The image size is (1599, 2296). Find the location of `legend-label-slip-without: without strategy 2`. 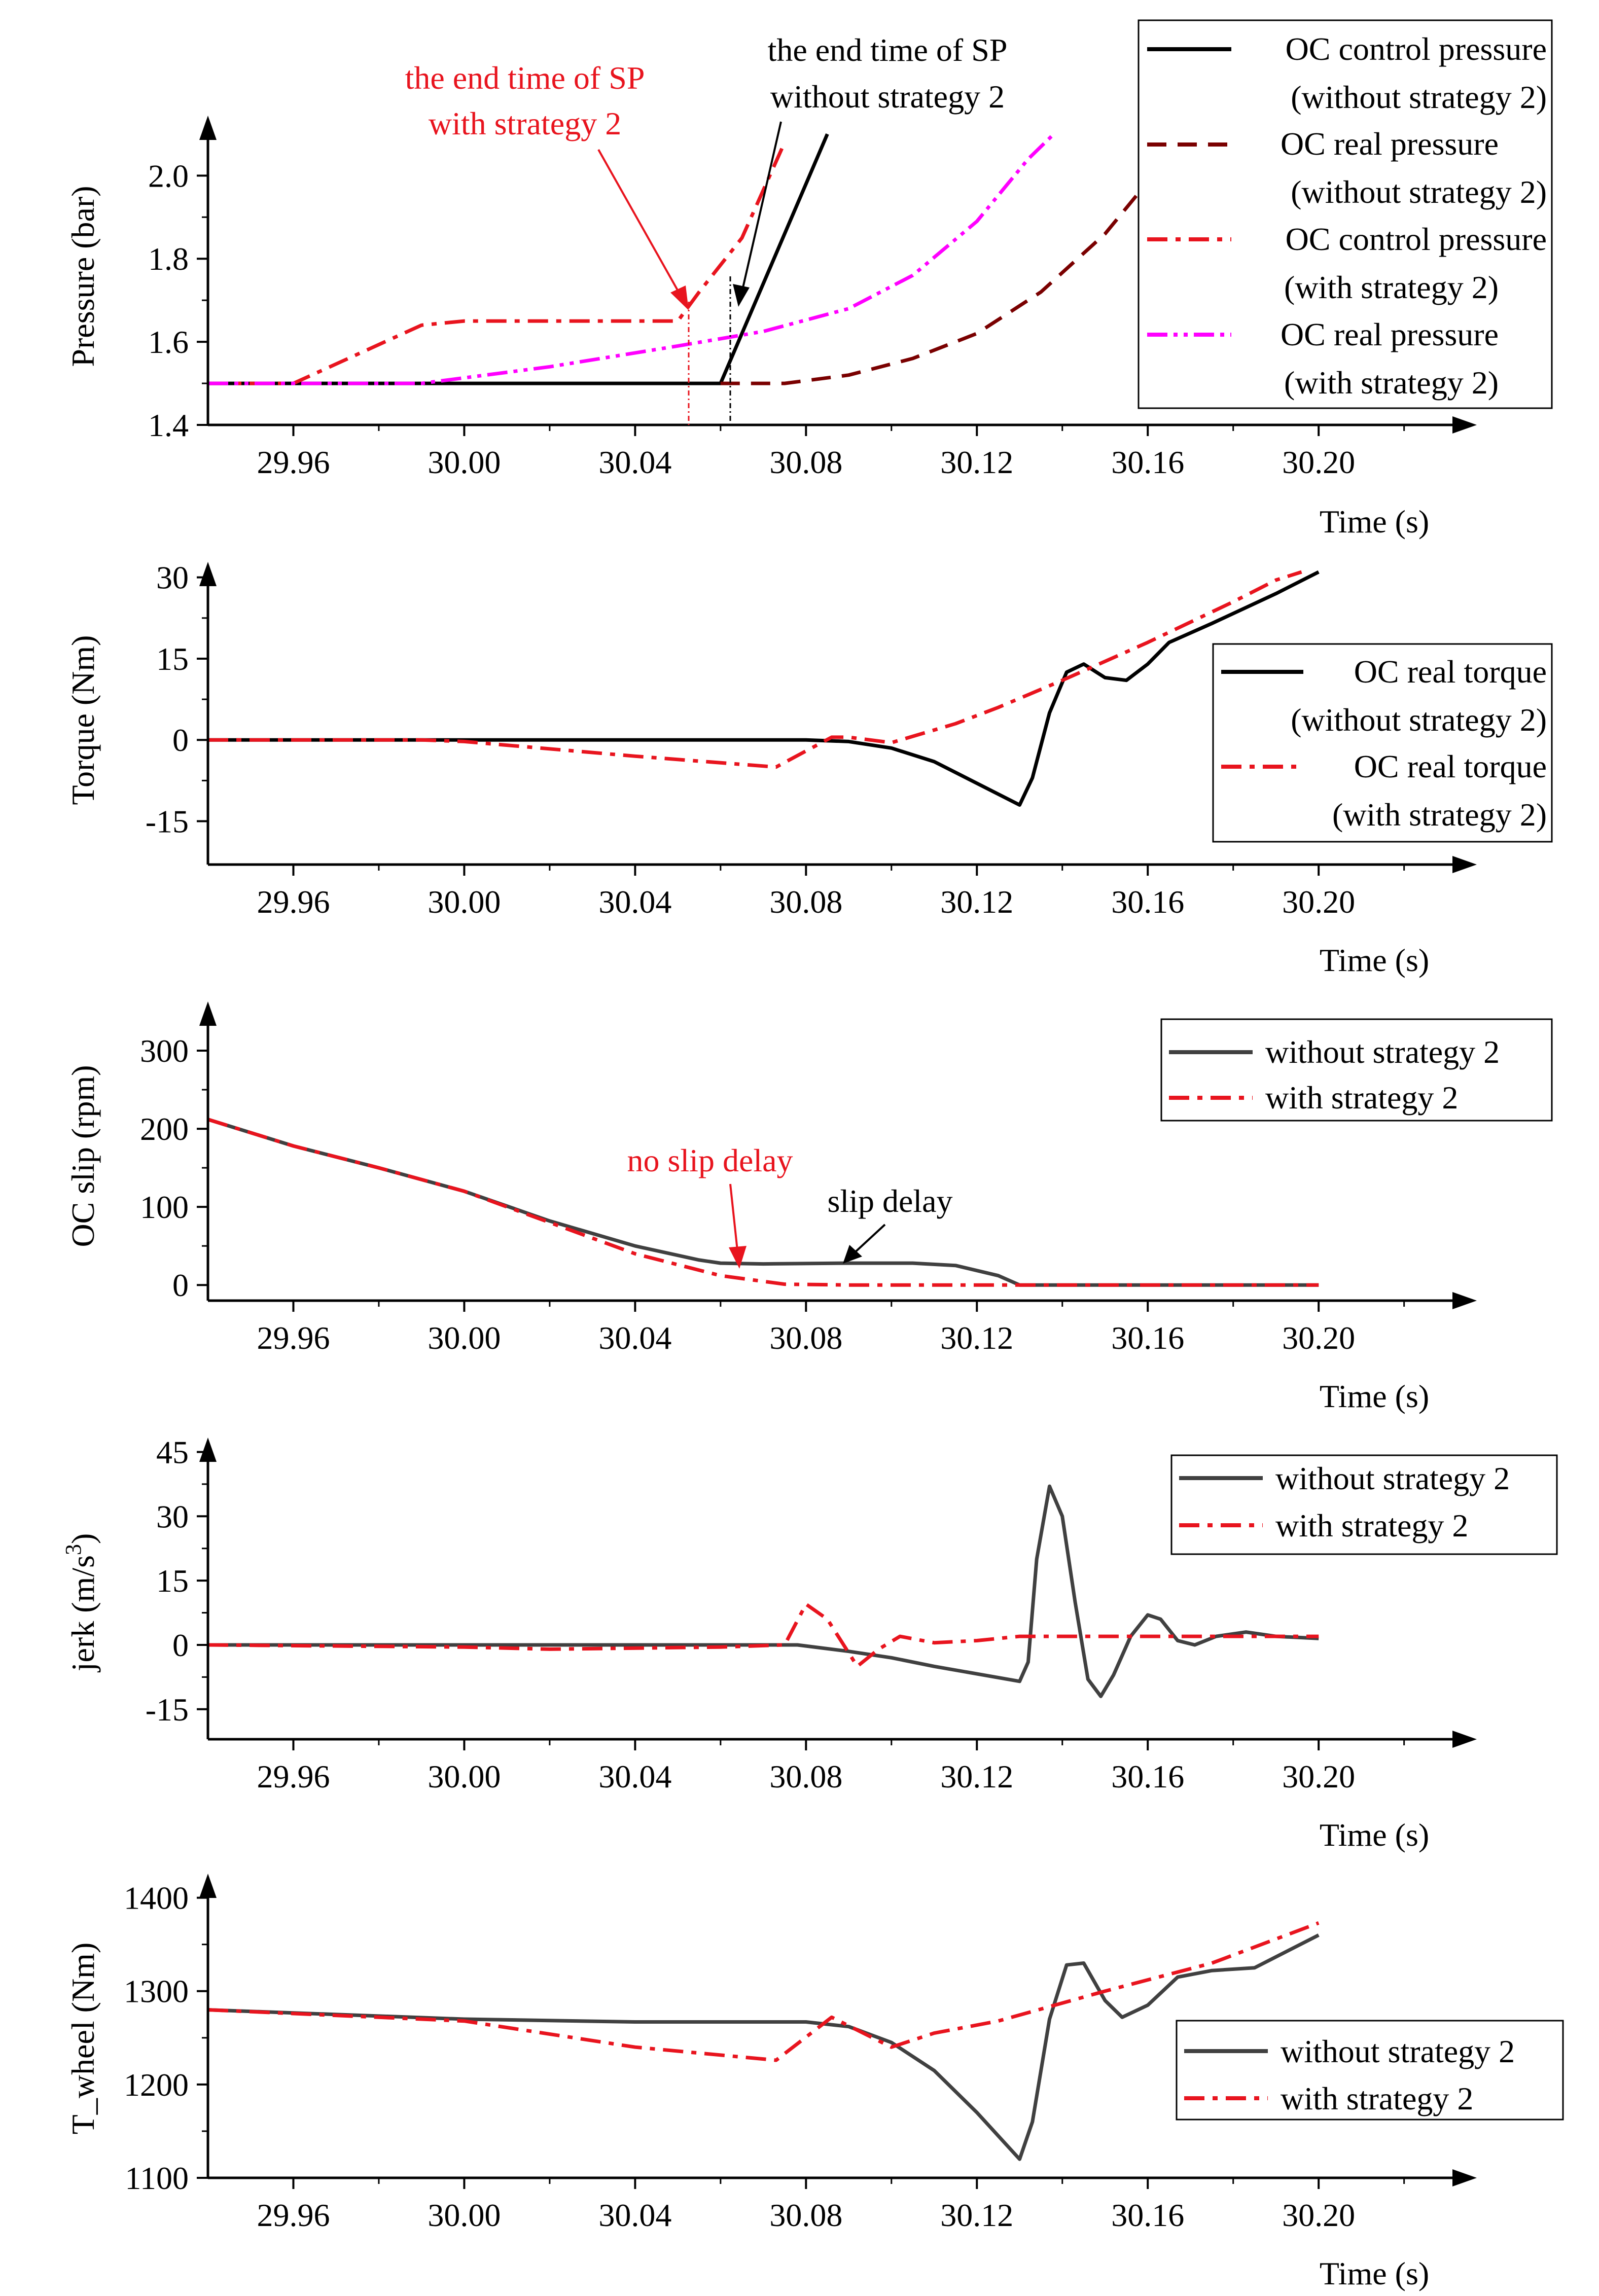

legend-label-slip-without: without strategy 2 is located at coordinates (1383, 1052).